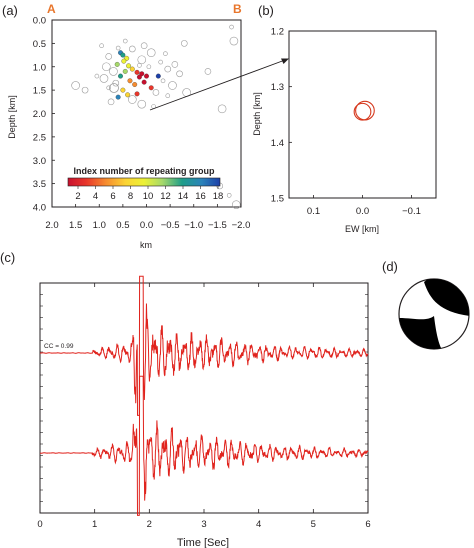  Describe the element at coordinates (95, 196) in the screenshot. I see `colorbar-tick-label: 4` at that location.